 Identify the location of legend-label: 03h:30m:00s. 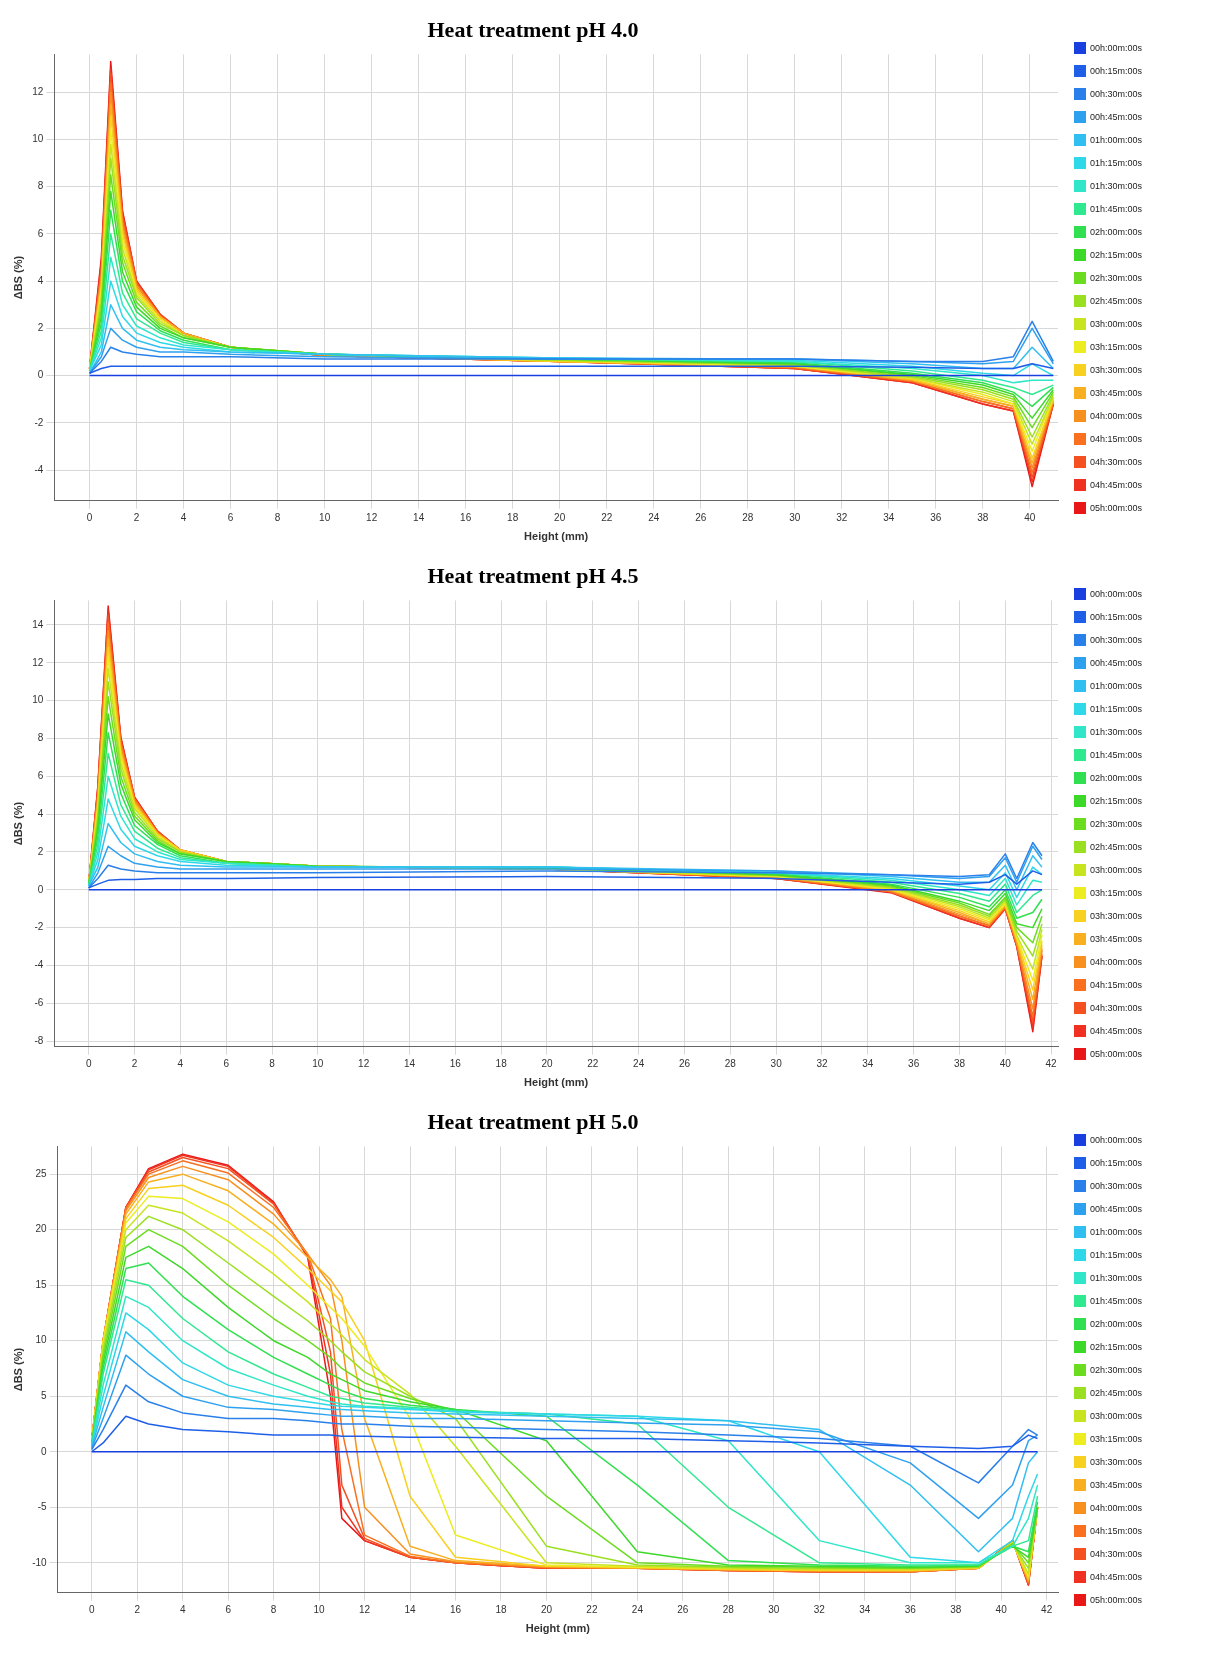
(1116, 1462).